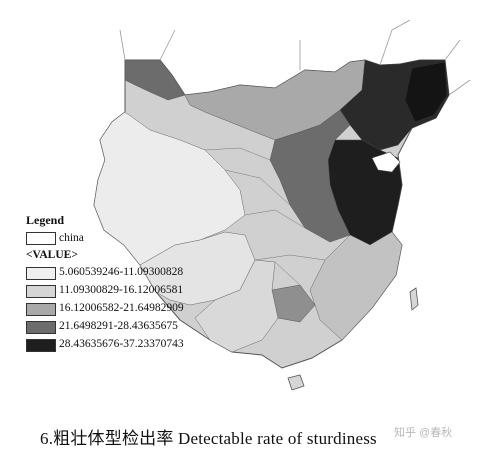  Describe the element at coordinates (296, 382) in the screenshot. I see `region-hainan` at that location.